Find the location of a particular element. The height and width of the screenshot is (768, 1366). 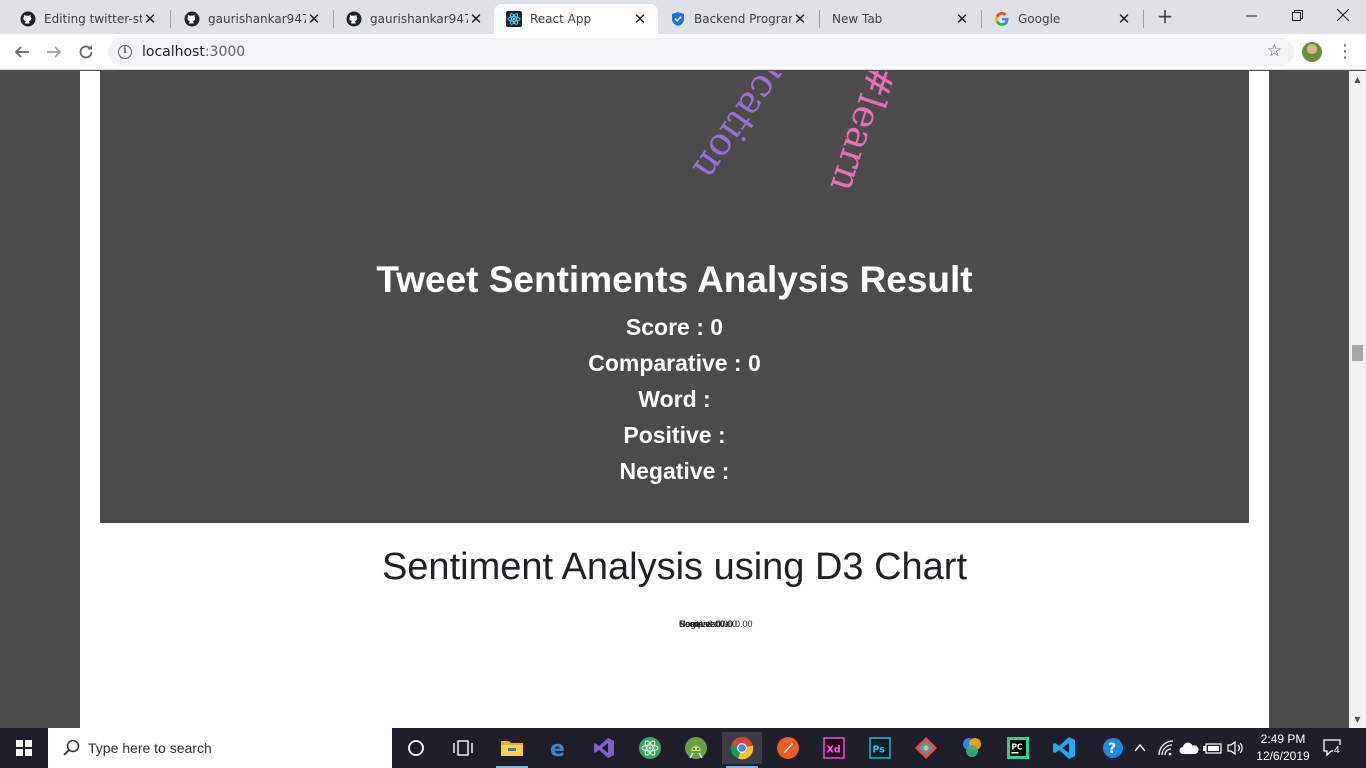

url-port: :3000 is located at coordinates (225, 52).